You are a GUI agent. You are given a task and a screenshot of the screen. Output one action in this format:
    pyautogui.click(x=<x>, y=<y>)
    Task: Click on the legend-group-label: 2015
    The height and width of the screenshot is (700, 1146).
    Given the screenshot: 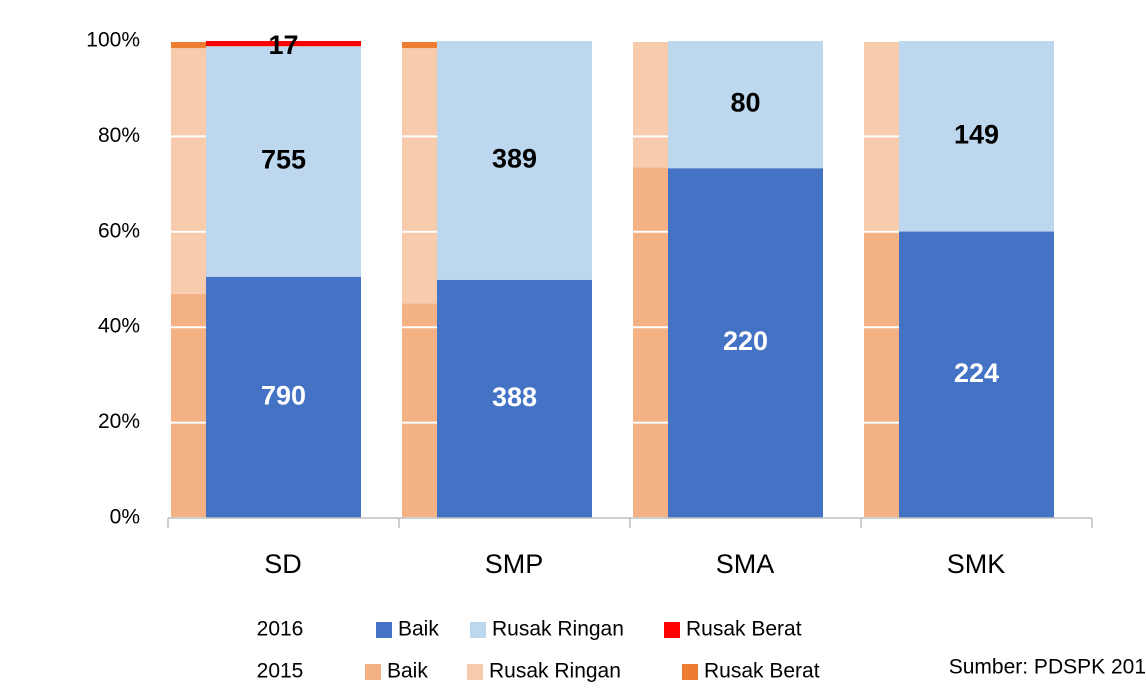 What is the action you would take?
    pyautogui.click(x=280, y=671)
    